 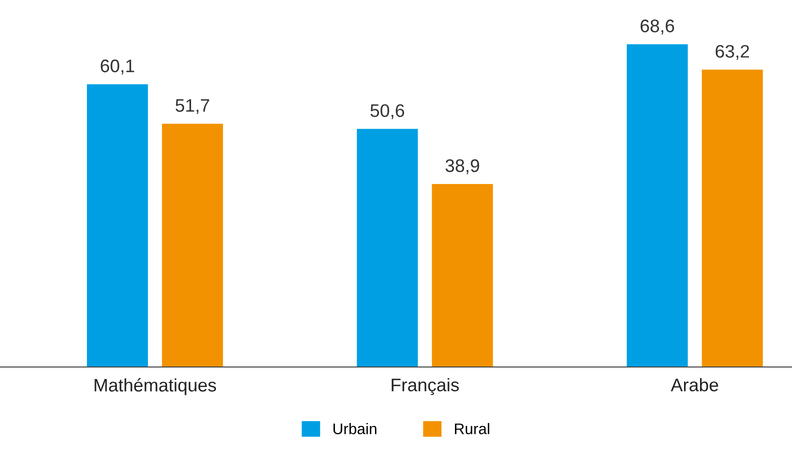 I want to click on data-label: 68,6, so click(x=657, y=27).